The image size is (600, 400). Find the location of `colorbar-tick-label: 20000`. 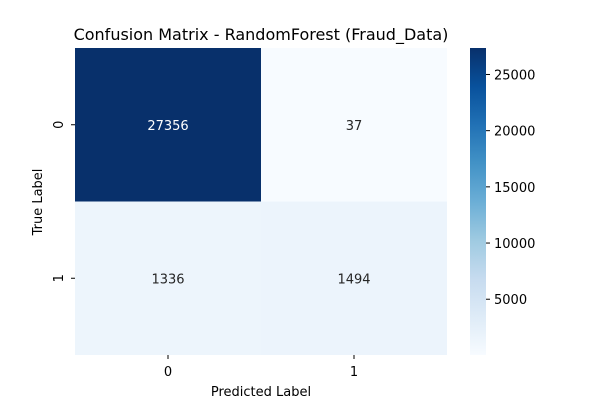

colorbar-tick-label: 20000 is located at coordinates (514, 132).